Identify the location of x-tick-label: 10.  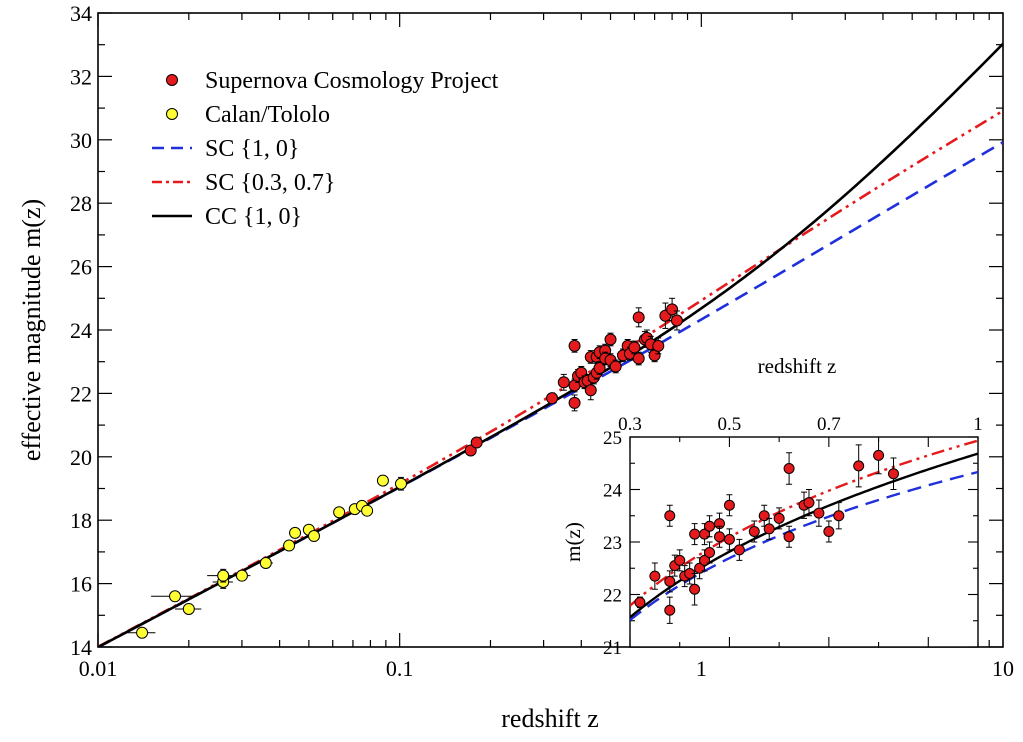
(1003, 668).